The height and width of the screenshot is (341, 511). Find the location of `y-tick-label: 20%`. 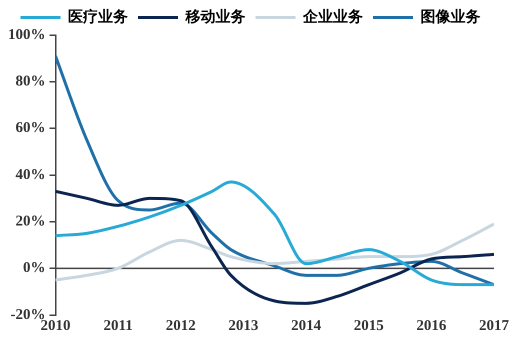

y-tick-label: 20% is located at coordinates (31, 222).